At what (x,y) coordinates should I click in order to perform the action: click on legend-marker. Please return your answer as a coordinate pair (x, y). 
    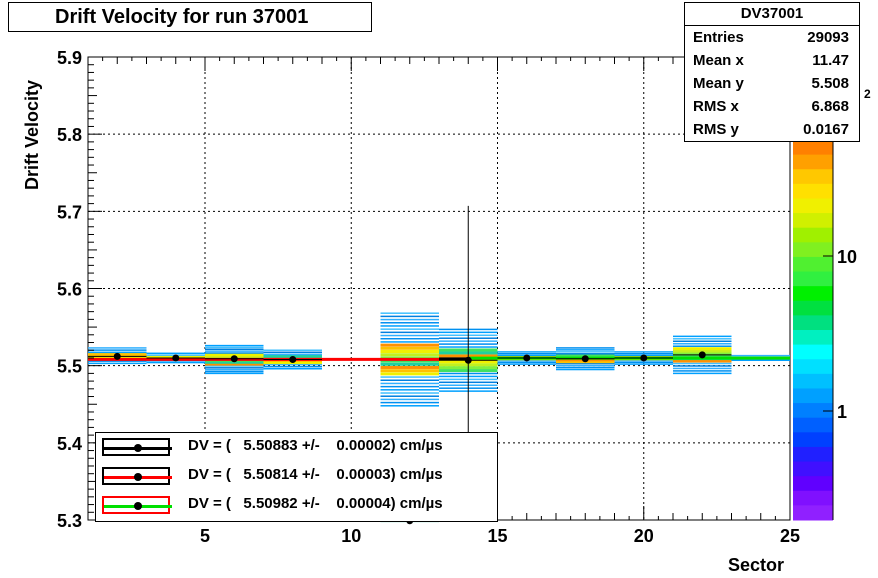
    Looking at the image, I should click on (138, 477).